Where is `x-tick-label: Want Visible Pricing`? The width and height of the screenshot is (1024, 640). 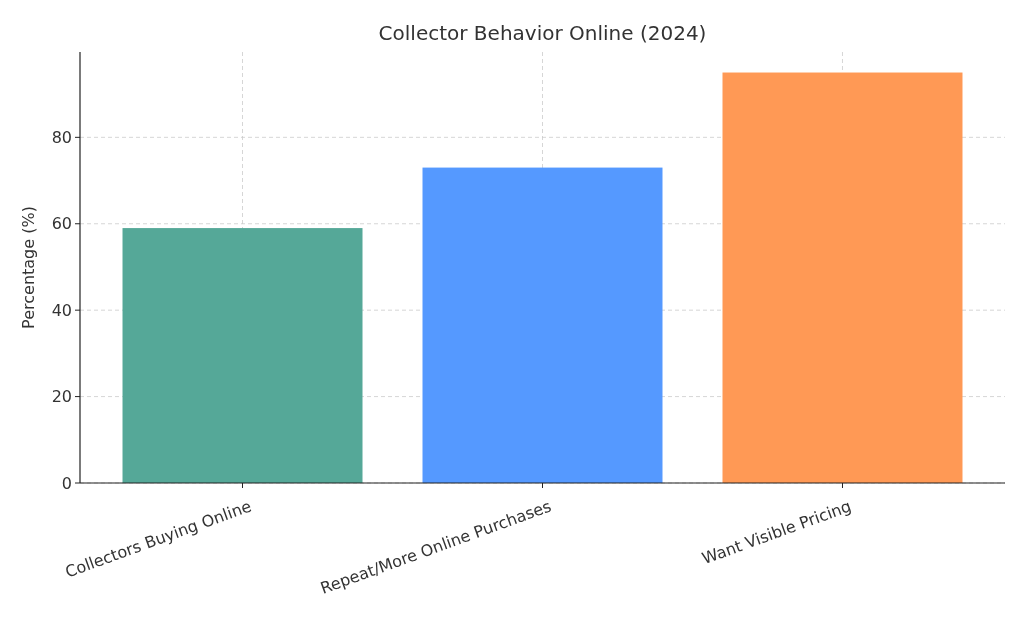
x-tick-label: Want Visible Pricing is located at coordinates (776, 532).